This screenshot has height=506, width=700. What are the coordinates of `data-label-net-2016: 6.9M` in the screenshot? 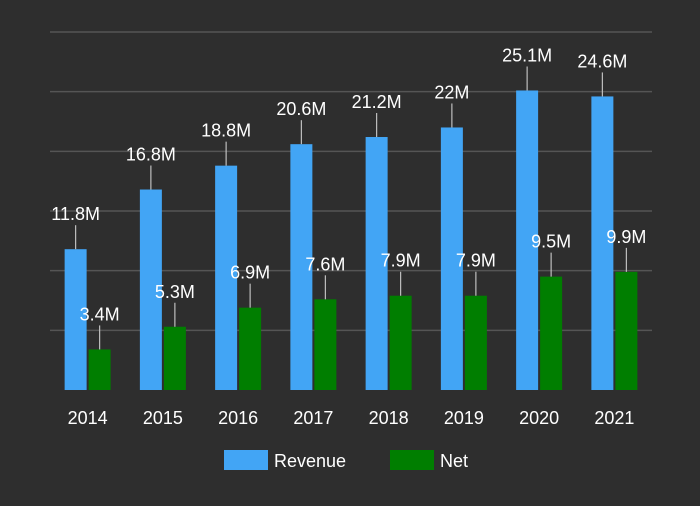 It's located at (250, 273).